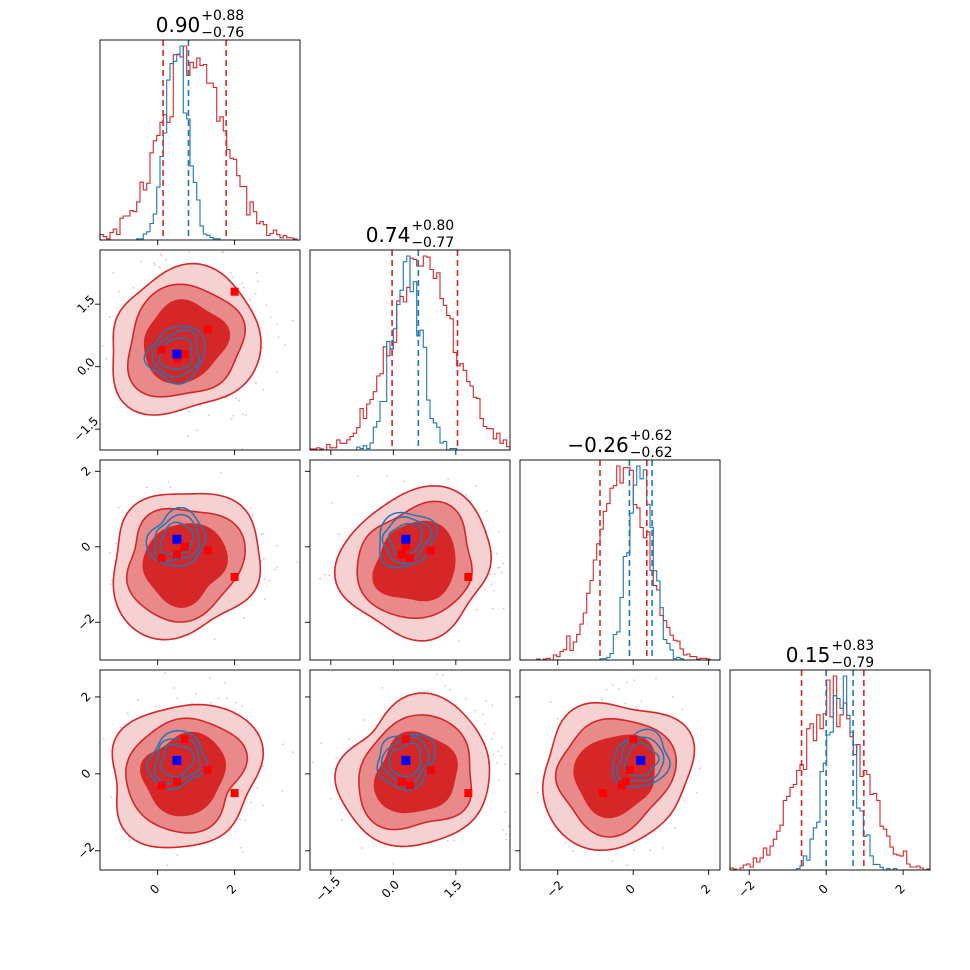 The width and height of the screenshot is (970, 970). Describe the element at coordinates (85, 471) in the screenshot. I see `y-tick-label: 2` at that location.